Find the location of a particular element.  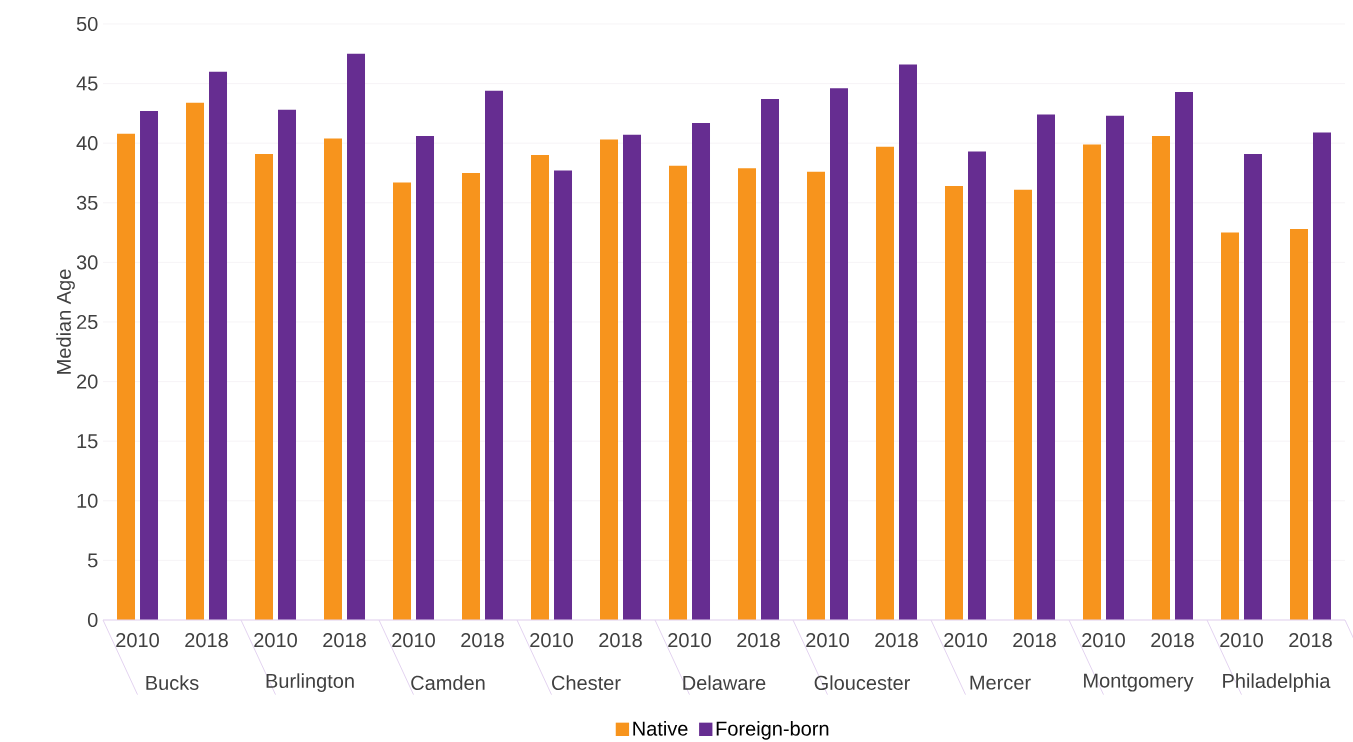

legend-label: Foreign-born is located at coordinates (772, 730).